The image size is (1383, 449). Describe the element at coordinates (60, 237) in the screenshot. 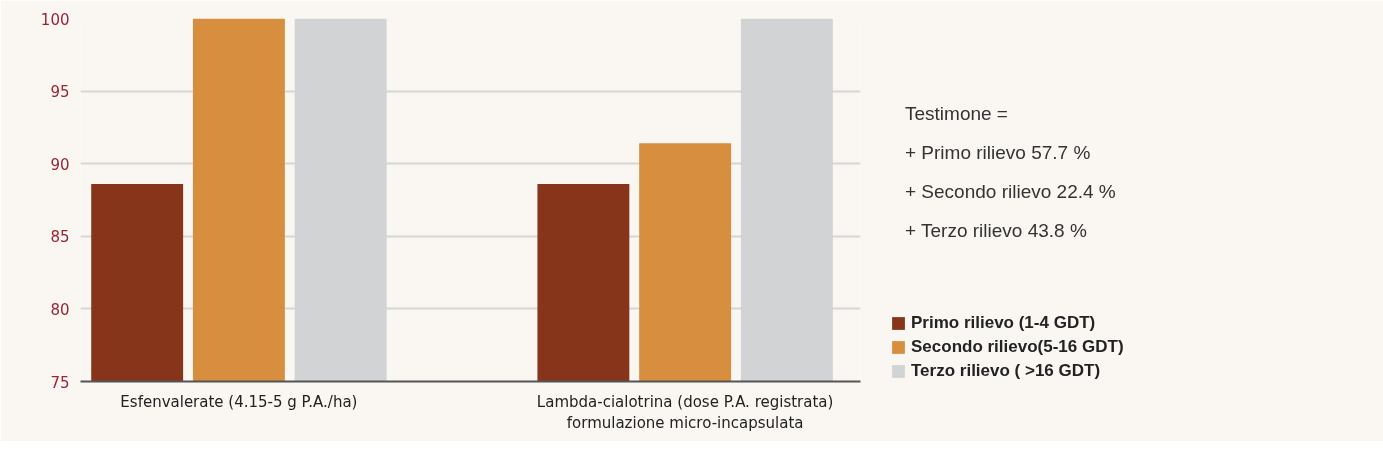

I see `y-tick-label: 85` at that location.